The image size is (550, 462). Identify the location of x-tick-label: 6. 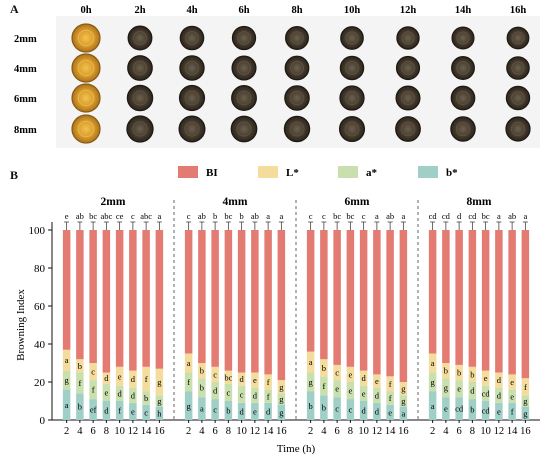
(93, 431).